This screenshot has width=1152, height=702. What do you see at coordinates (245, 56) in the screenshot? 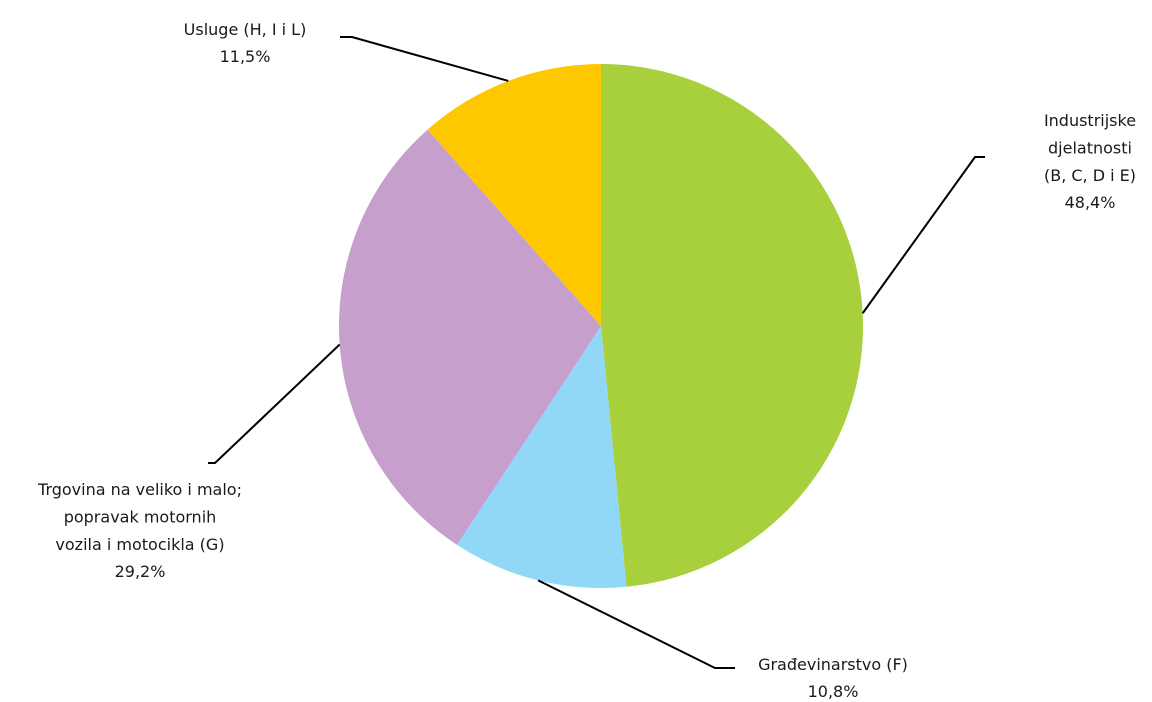
I see `value-label: 11,5%` at bounding box center [245, 56].